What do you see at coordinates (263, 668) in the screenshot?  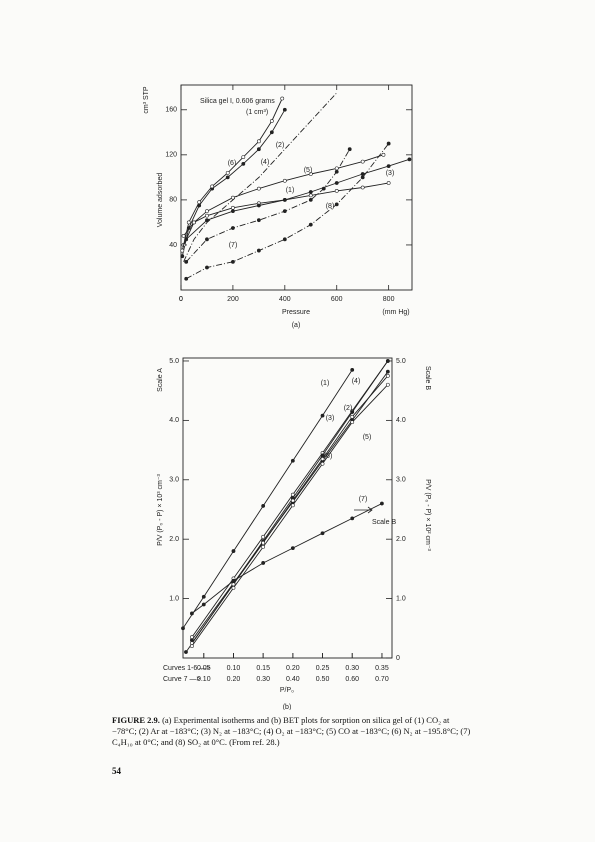 I see `x-tick-label: 0.15` at bounding box center [263, 668].